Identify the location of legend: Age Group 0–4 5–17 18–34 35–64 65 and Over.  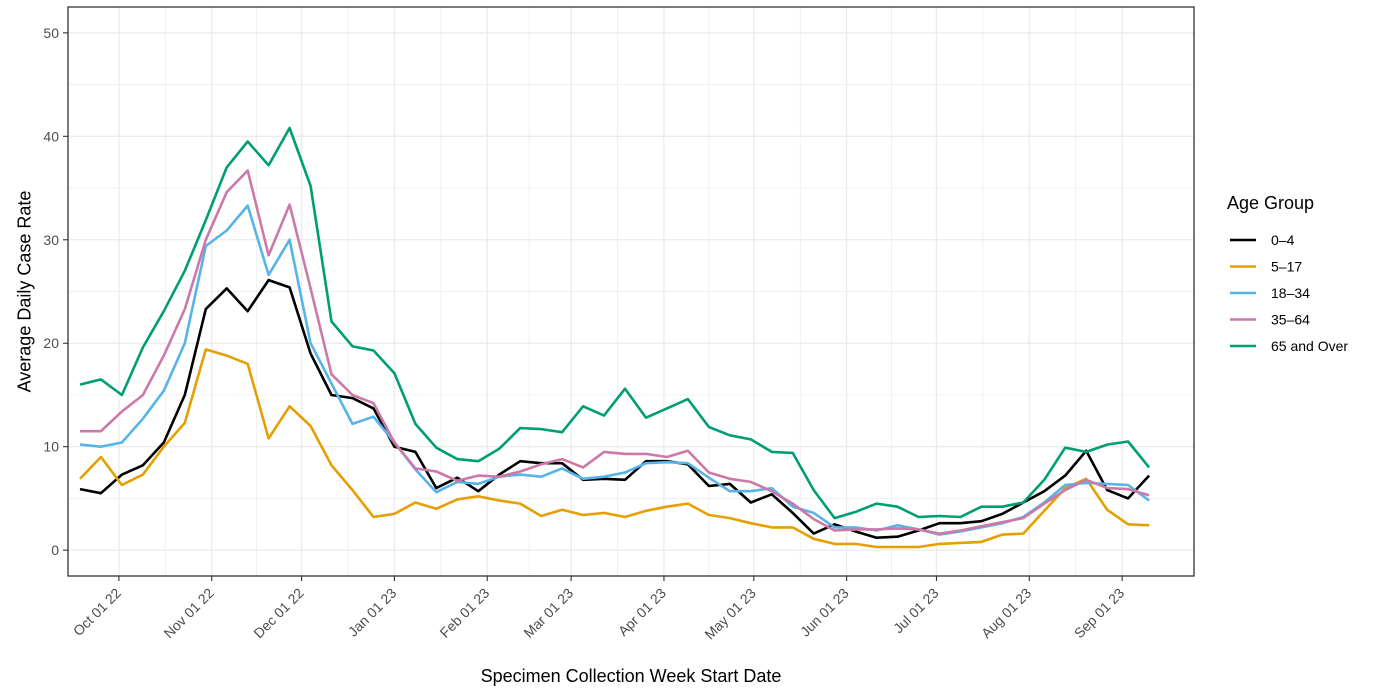
(1287, 273).